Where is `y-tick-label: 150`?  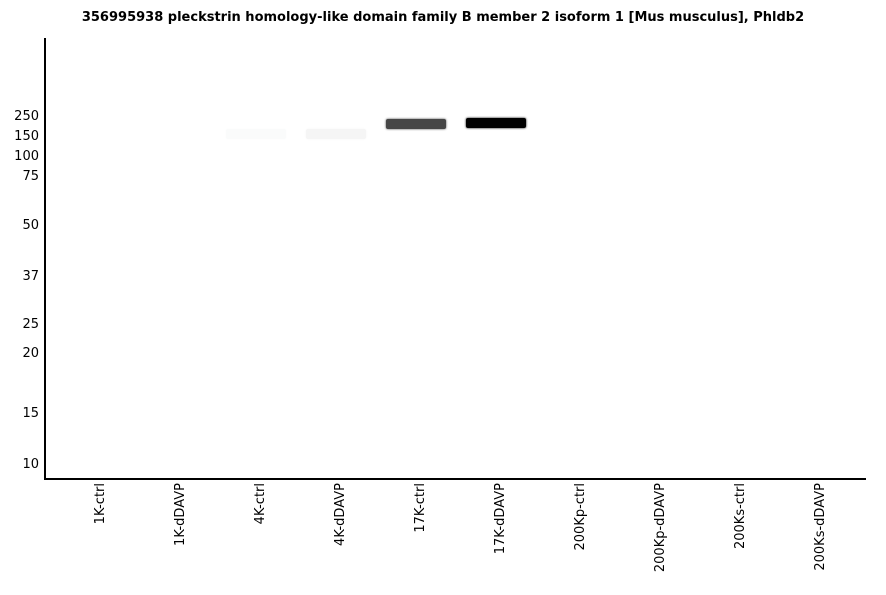
y-tick-label: 150 is located at coordinates (26, 136).